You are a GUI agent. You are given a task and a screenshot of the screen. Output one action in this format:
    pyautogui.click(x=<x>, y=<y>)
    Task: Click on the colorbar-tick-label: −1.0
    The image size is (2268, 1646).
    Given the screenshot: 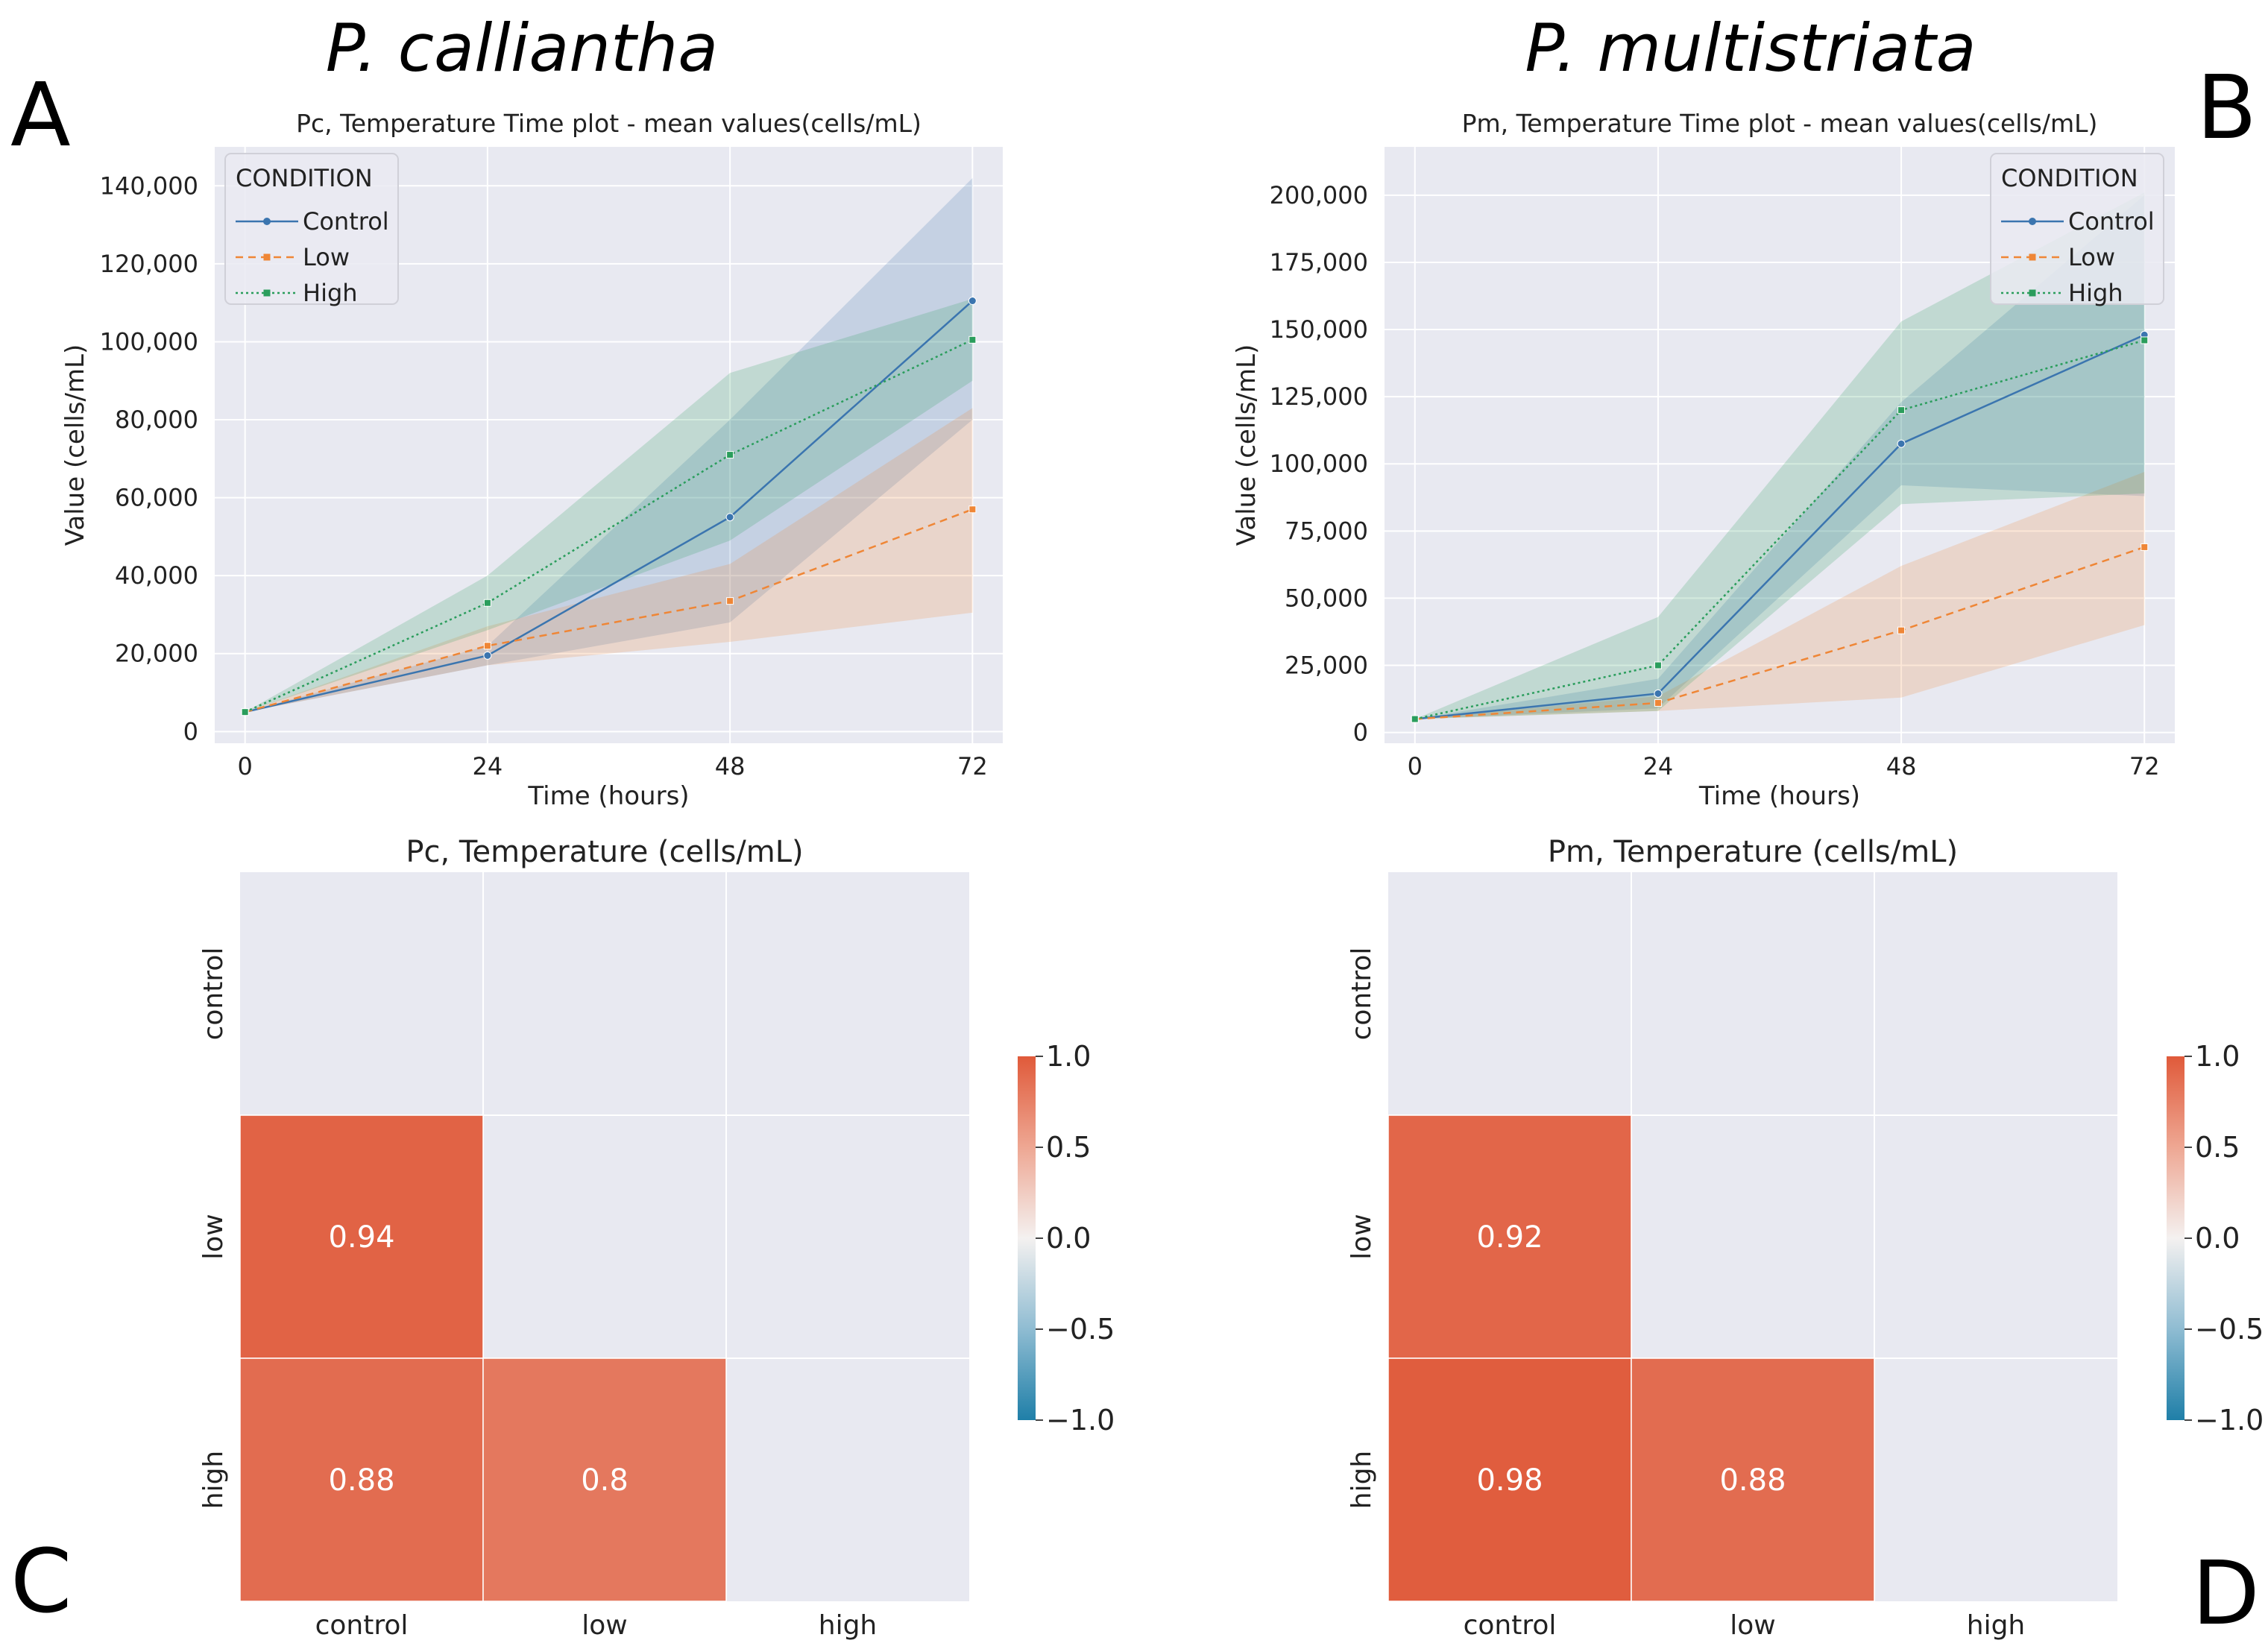 What is the action you would take?
    pyautogui.click(x=1080, y=1421)
    